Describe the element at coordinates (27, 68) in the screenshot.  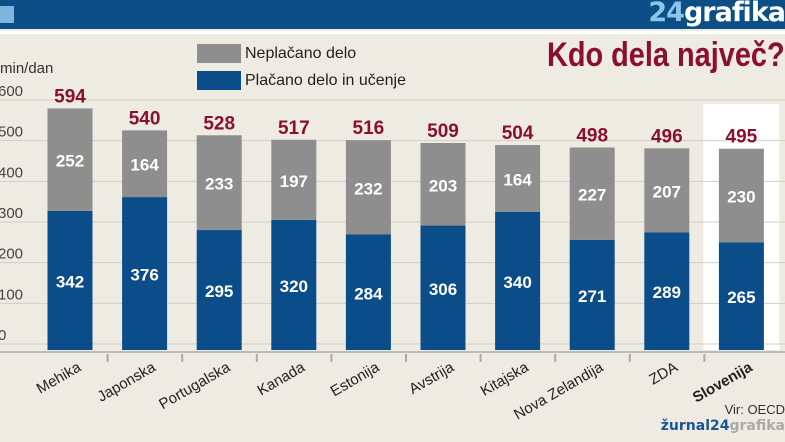
I see `y-axis-label: min/dan` at that location.